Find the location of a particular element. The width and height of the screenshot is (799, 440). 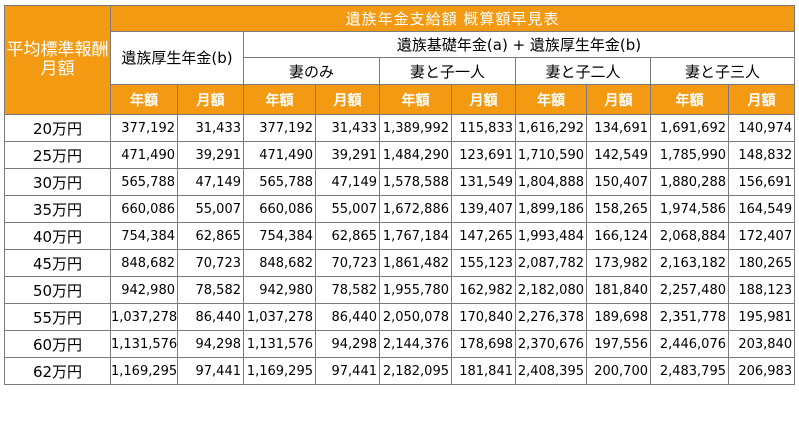

table-cell: 1,785,990 is located at coordinates (689, 155).